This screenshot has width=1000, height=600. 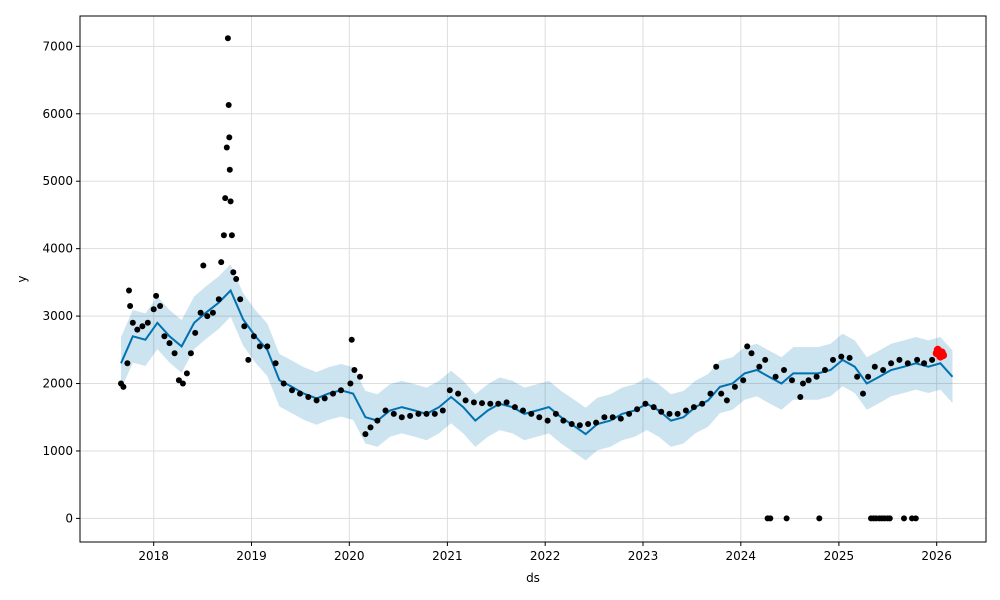 What do you see at coordinates (943, 355) in the screenshot?
I see `recent-point` at bounding box center [943, 355].